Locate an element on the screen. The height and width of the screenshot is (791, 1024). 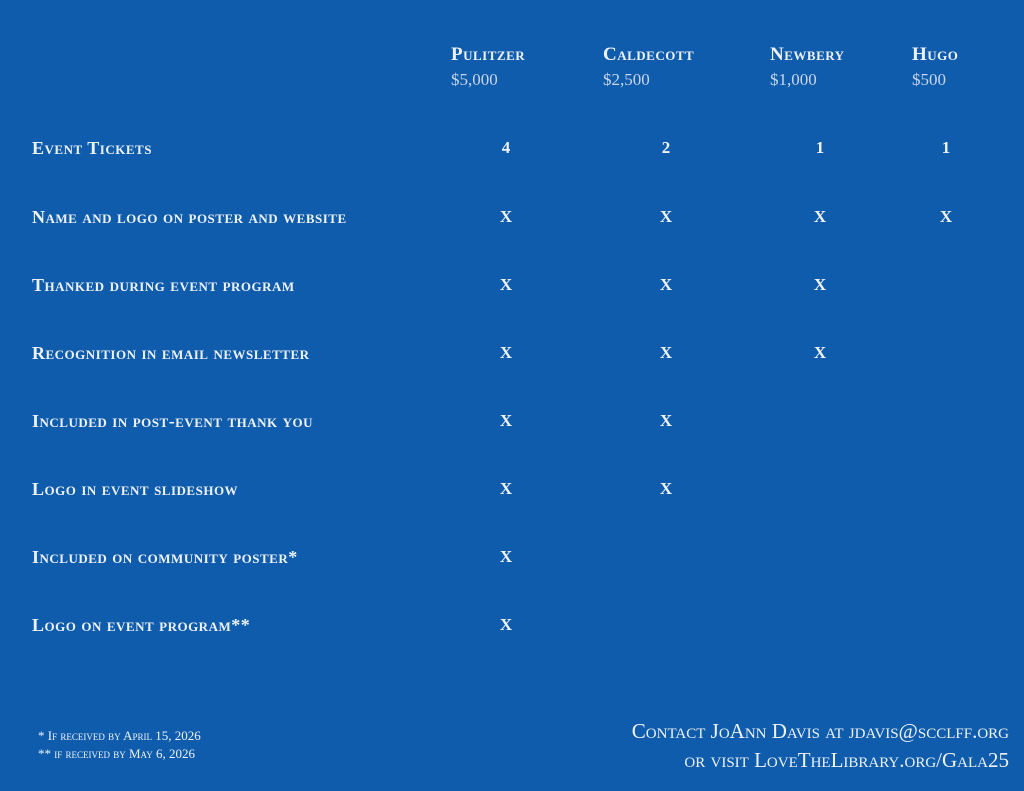
benefit-label: Included on community poster* is located at coordinates (165, 557).